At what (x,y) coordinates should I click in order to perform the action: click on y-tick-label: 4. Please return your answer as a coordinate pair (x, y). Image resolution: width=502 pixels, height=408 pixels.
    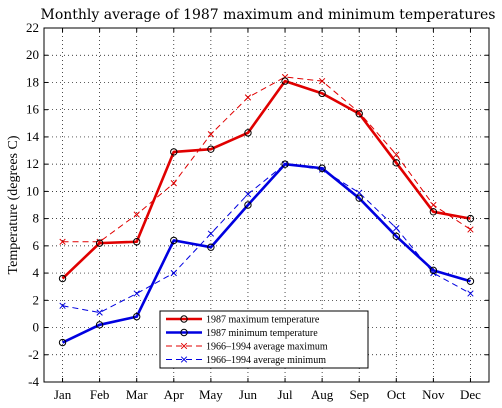
    Looking at the image, I should click on (36, 272).